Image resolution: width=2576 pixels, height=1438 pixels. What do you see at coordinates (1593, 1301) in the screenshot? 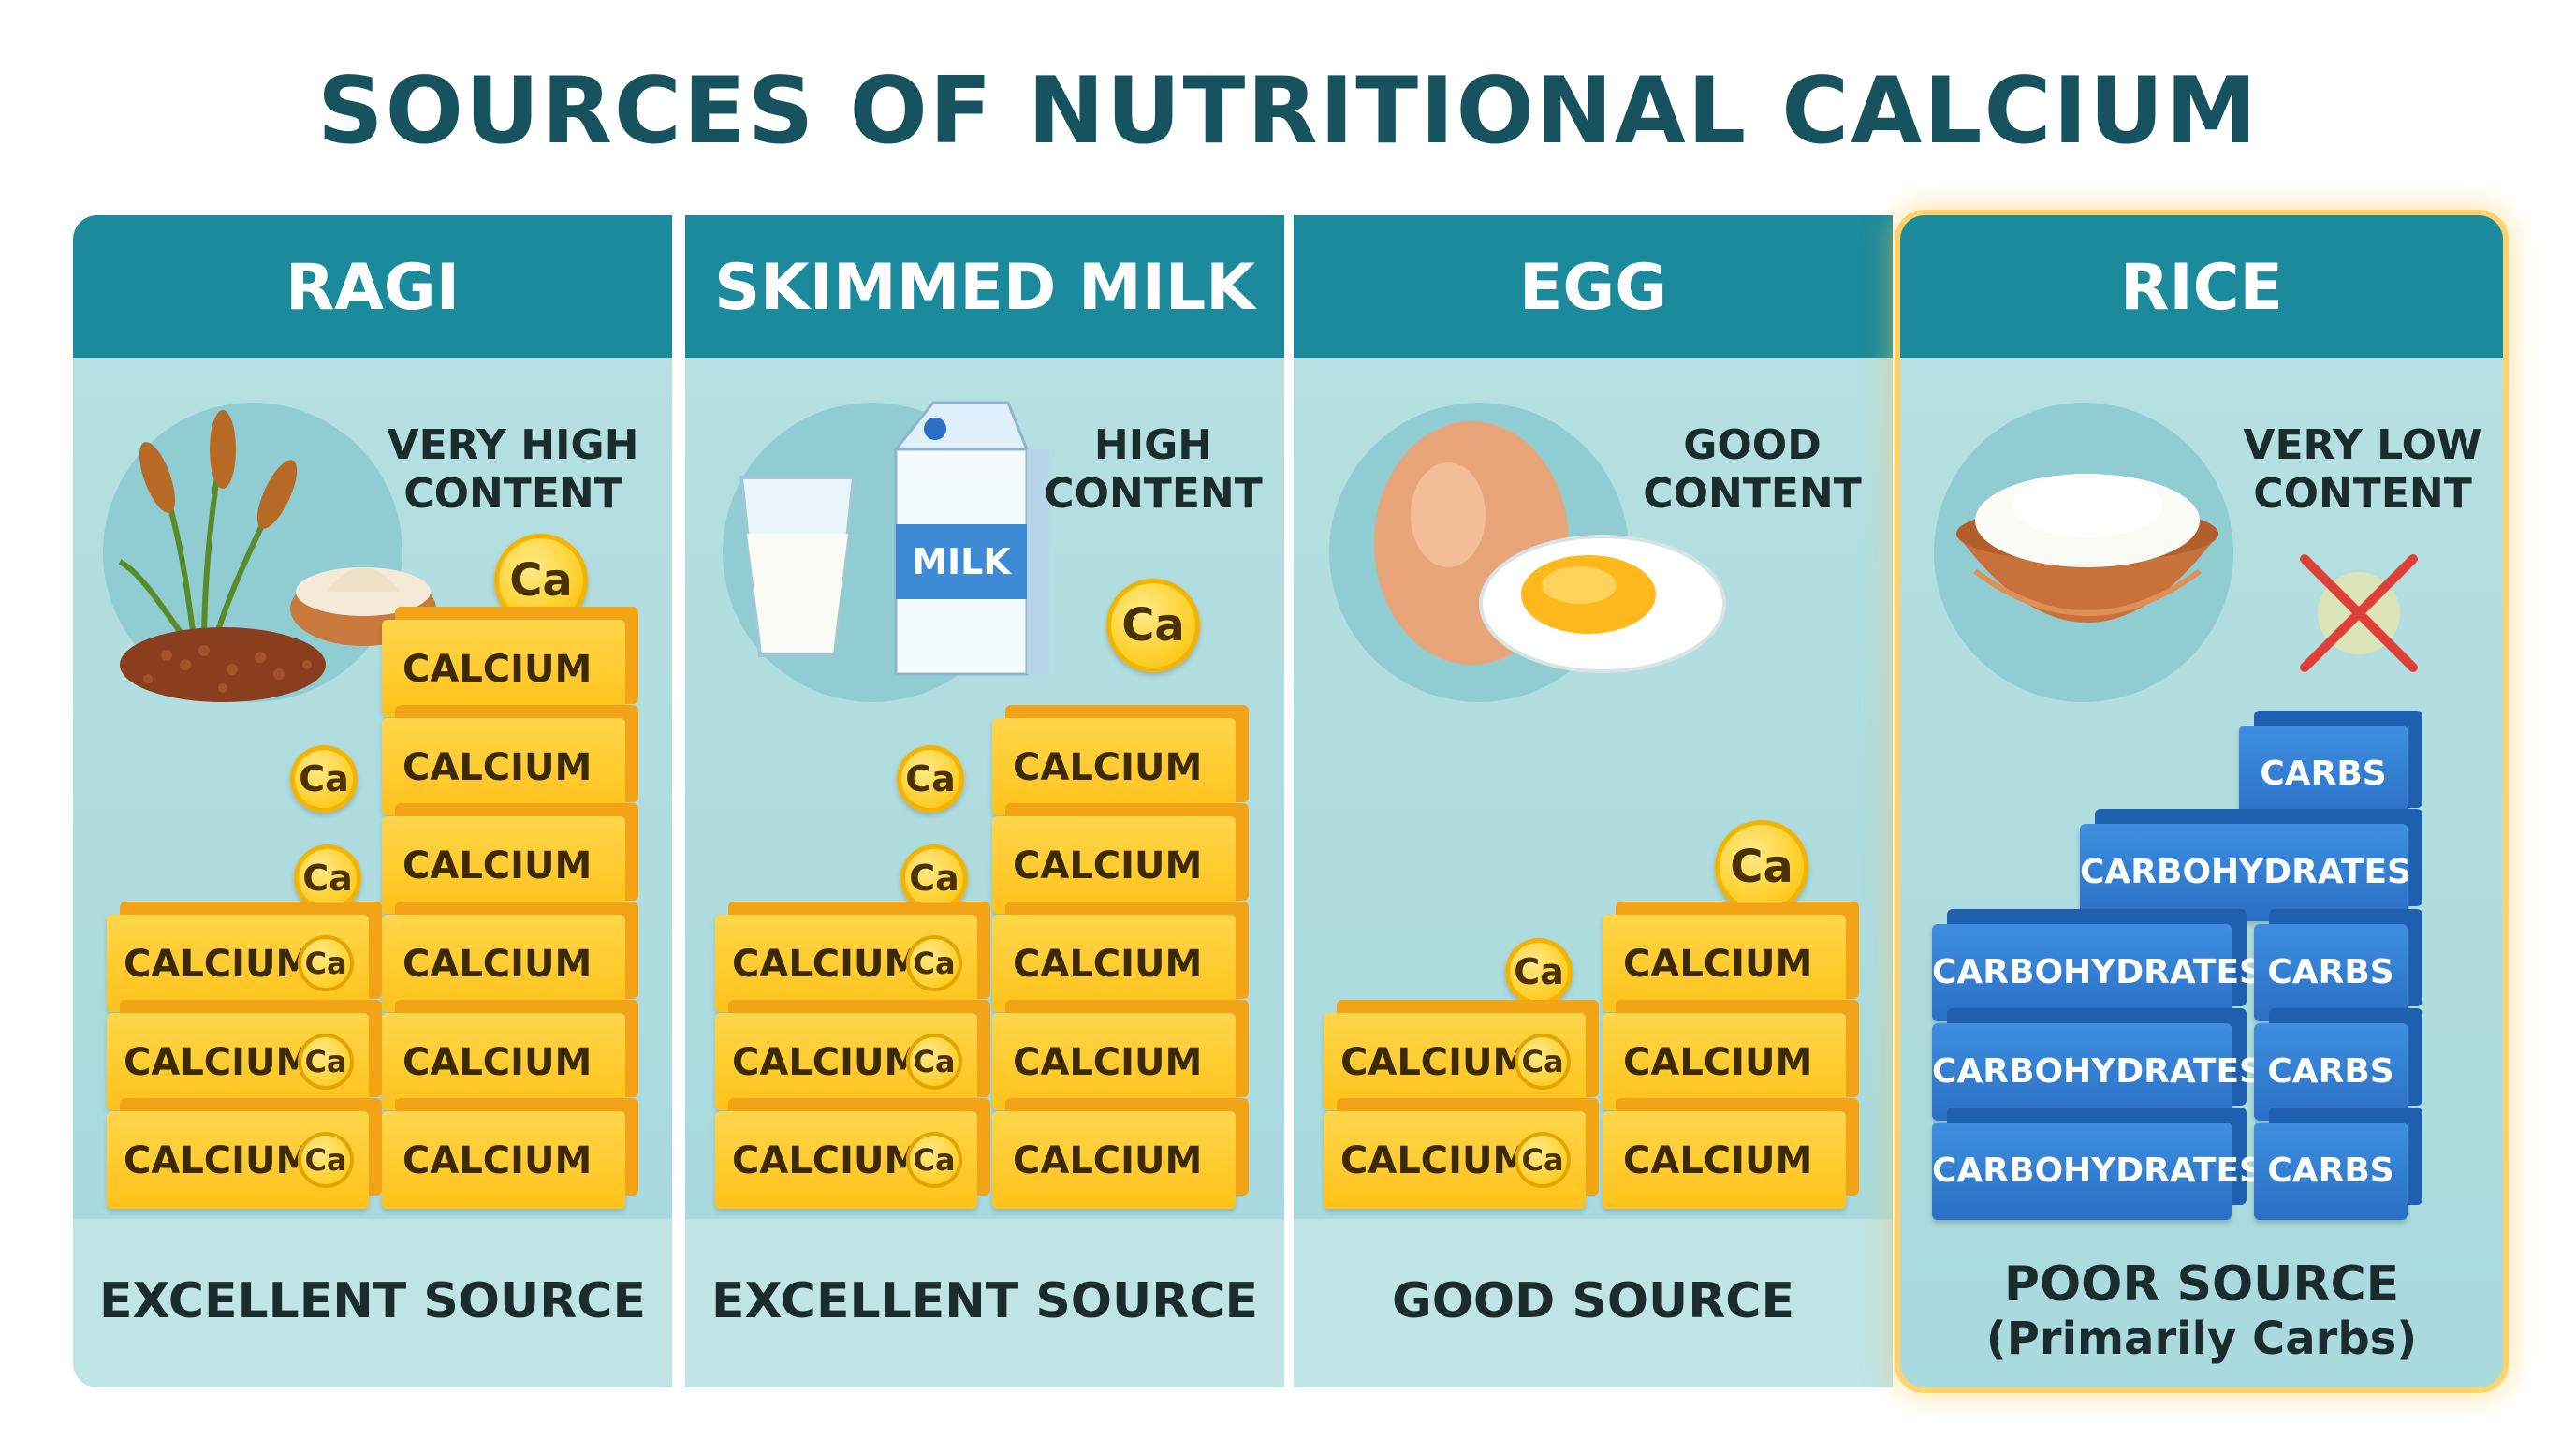
I see `source-rating: GOOD SOURCE` at bounding box center [1593, 1301].